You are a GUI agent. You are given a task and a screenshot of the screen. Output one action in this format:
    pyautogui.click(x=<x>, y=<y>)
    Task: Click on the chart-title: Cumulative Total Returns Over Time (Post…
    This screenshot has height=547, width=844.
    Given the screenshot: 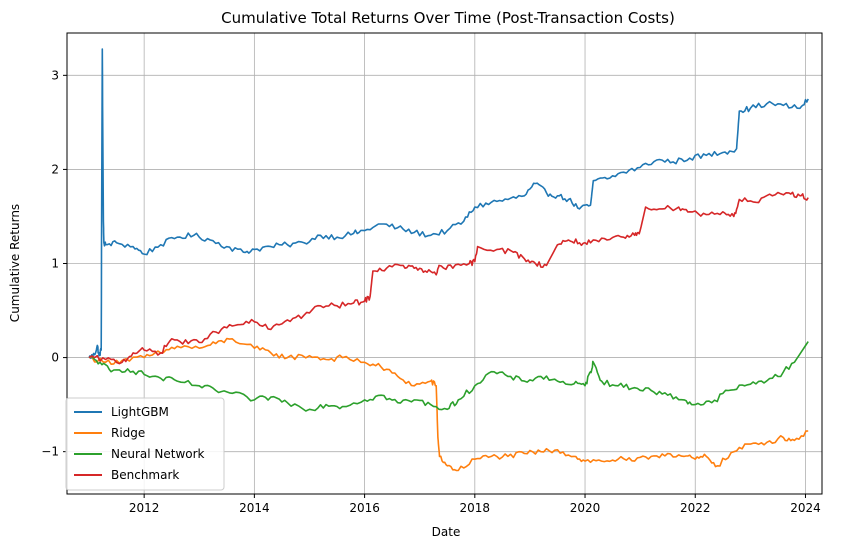 What is the action you would take?
    pyautogui.click(x=448, y=18)
    